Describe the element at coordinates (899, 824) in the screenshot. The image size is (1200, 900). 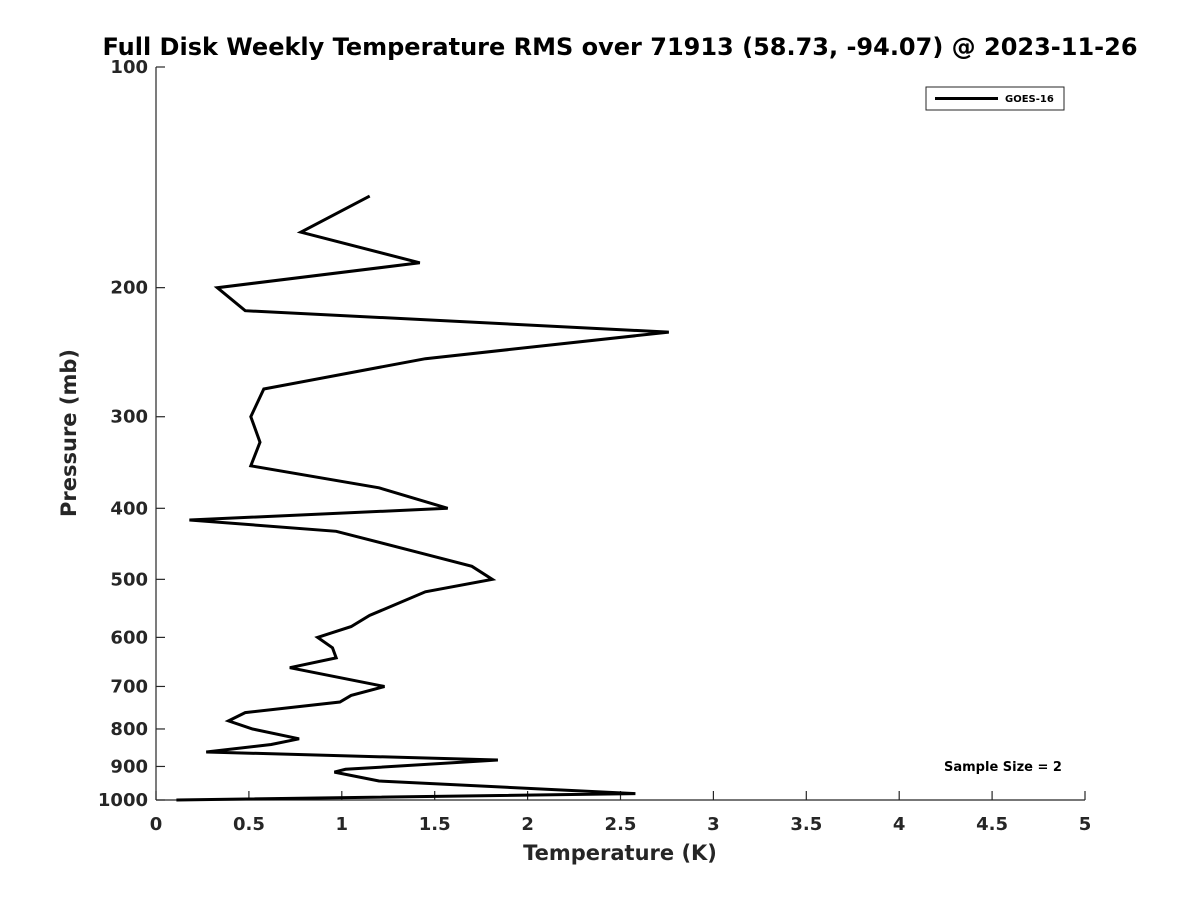
I see `x-tick-label: 4` at that location.